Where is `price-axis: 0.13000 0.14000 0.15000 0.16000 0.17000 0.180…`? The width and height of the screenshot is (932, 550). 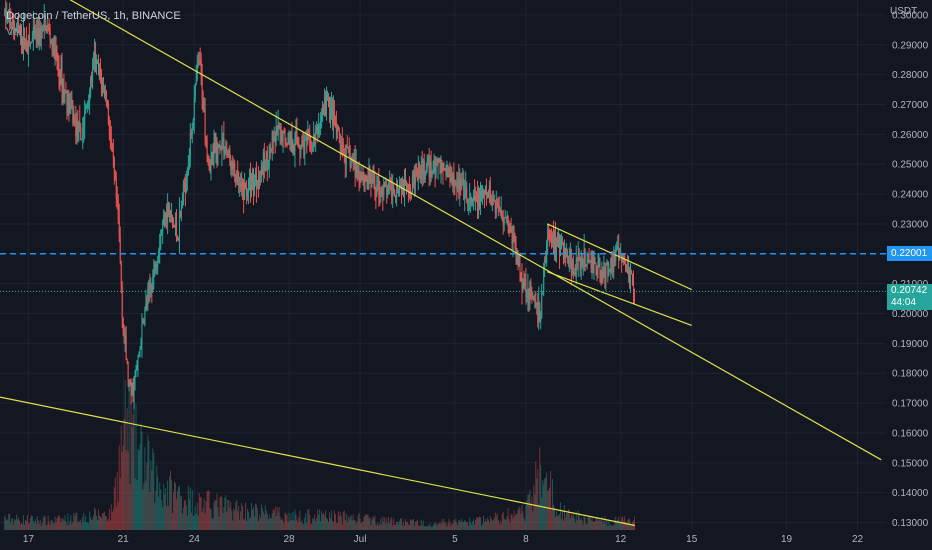
price-axis: 0.13000 0.14000 0.15000 0.16000 0.17000 0.180… is located at coordinates (909, 275).